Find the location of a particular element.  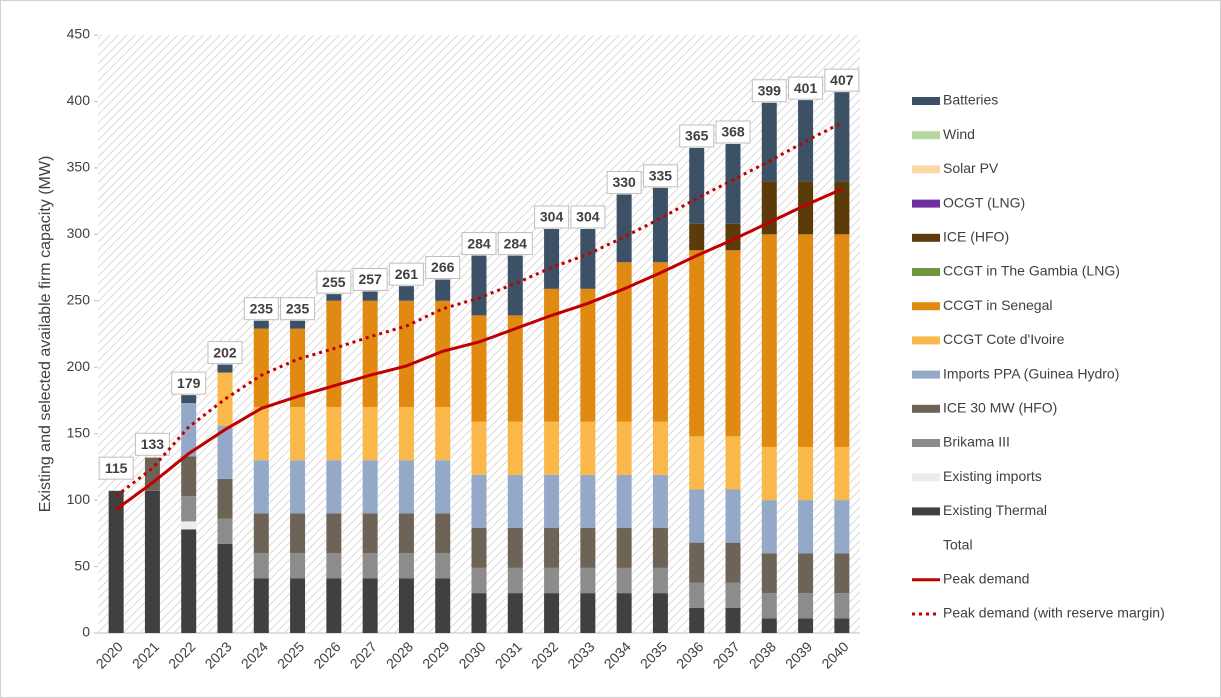

y-tick-label: 0 is located at coordinates (86, 632).